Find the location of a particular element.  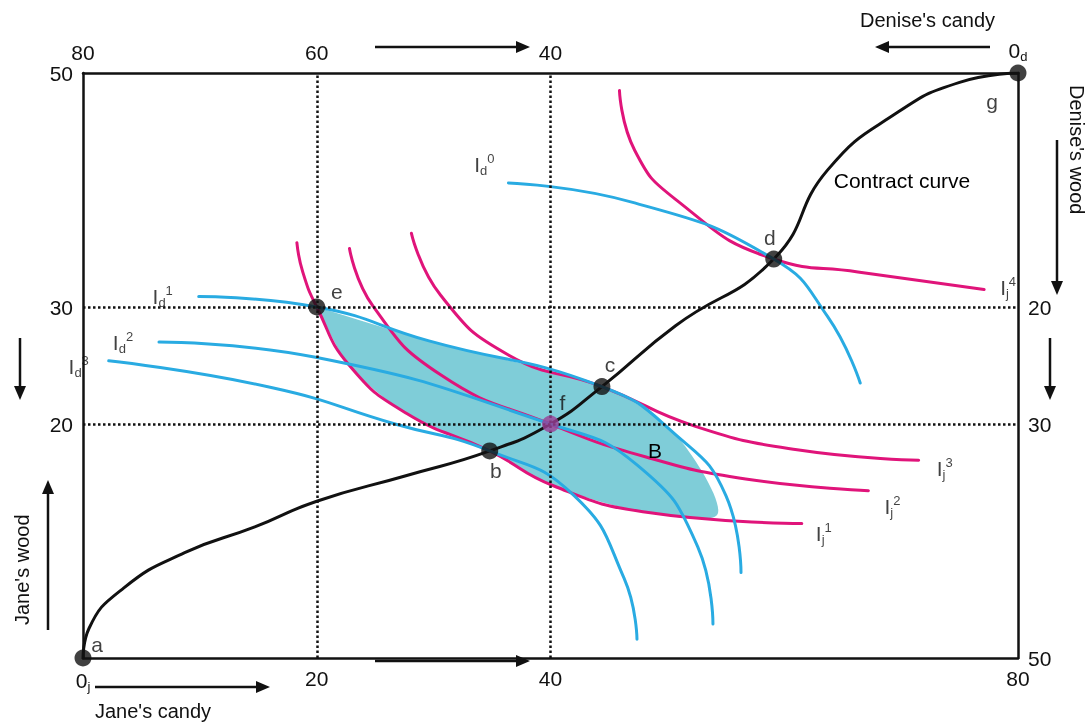

annotation: e is located at coordinates (336, 291).